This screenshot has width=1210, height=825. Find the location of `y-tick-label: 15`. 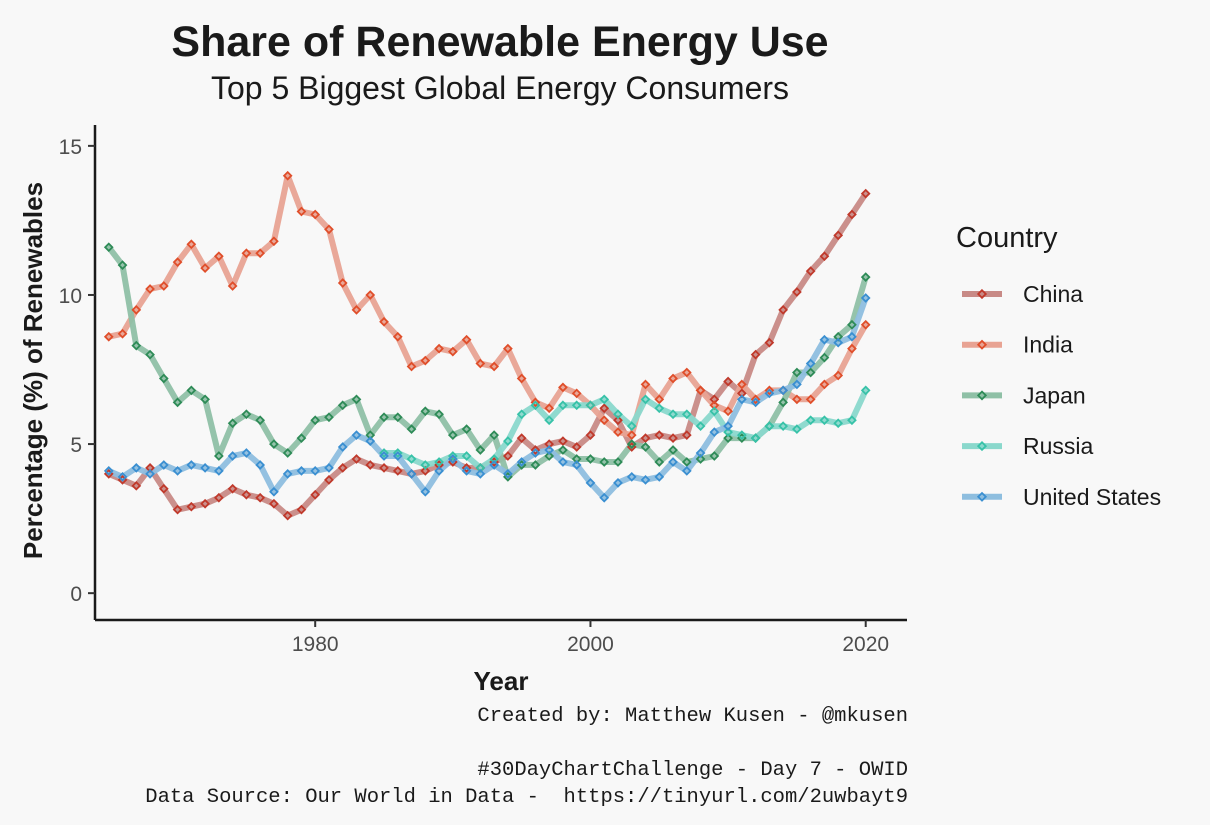

y-tick-label: 15 is located at coordinates (70, 147).